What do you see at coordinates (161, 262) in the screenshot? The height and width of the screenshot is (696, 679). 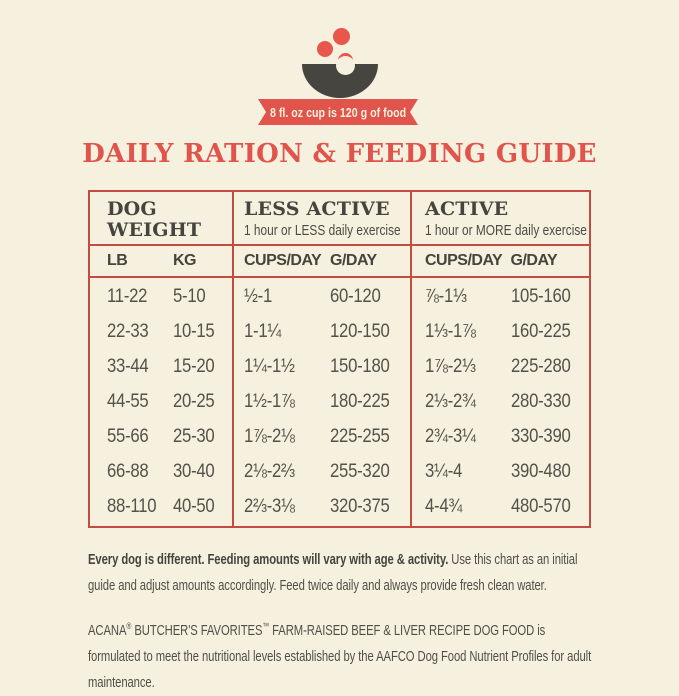 I see `subheader-row: LB KG` at bounding box center [161, 262].